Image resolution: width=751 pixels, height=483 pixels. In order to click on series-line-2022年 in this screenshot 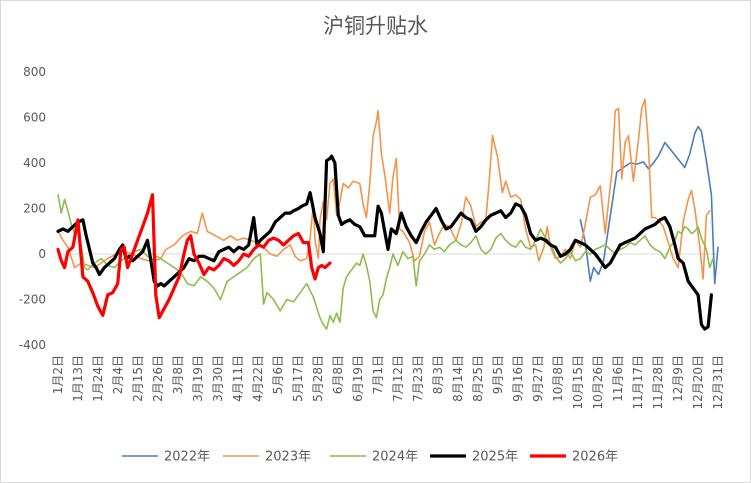, I will do `click(649, 205)`.